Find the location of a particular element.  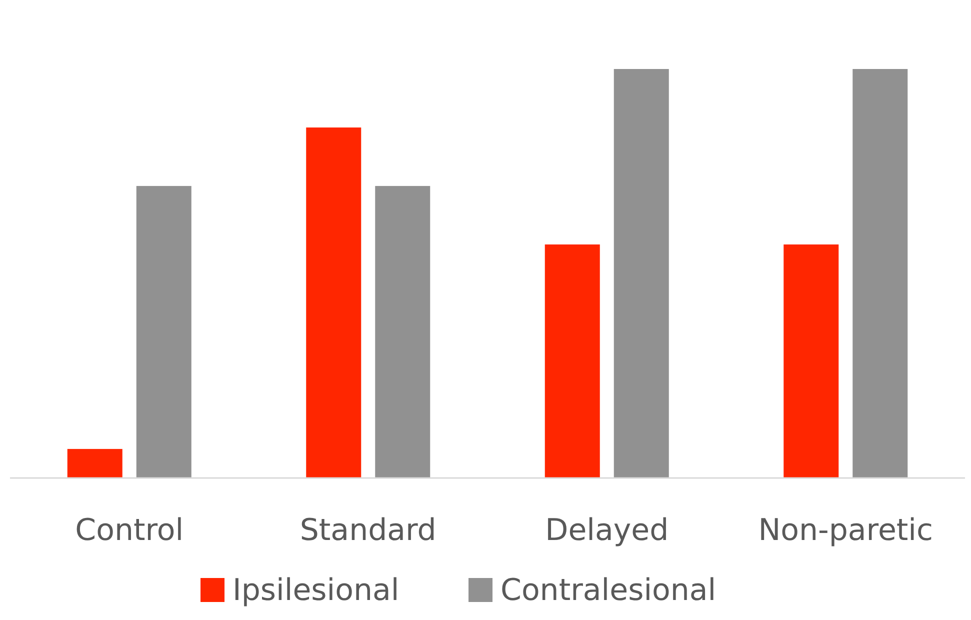

legend-label: Contralesional is located at coordinates (608, 590).